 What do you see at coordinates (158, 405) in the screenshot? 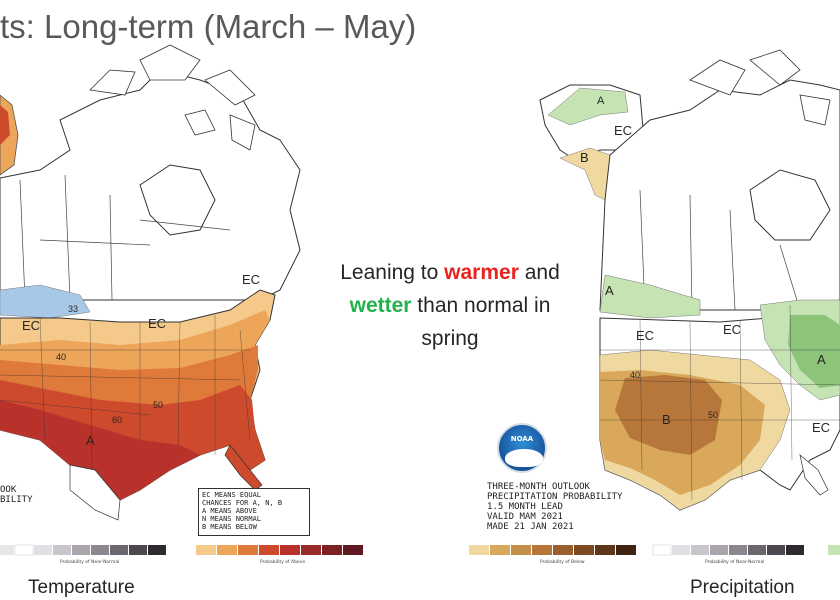
I see `temp-label-50: 50` at bounding box center [158, 405].